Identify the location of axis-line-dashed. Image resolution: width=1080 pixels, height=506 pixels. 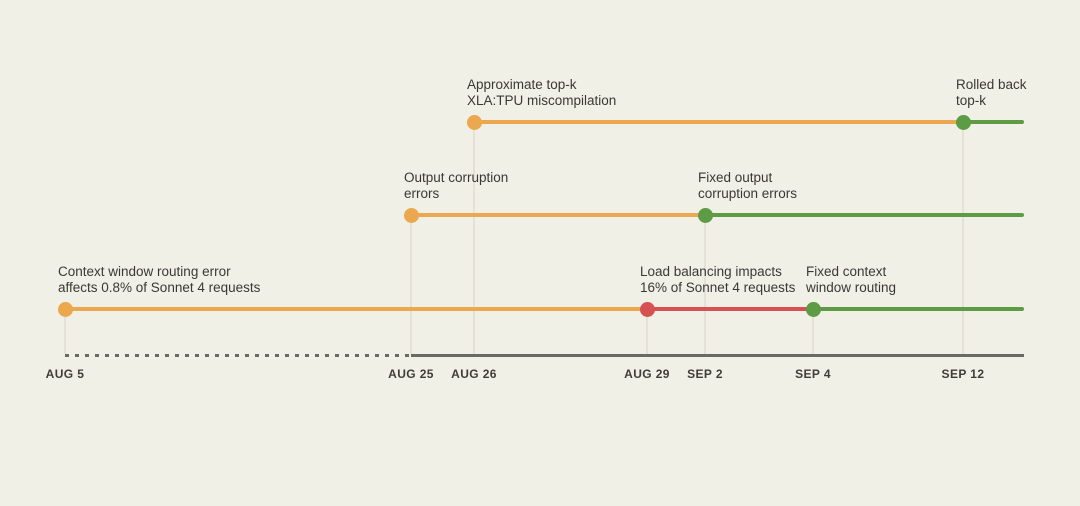
(238, 355).